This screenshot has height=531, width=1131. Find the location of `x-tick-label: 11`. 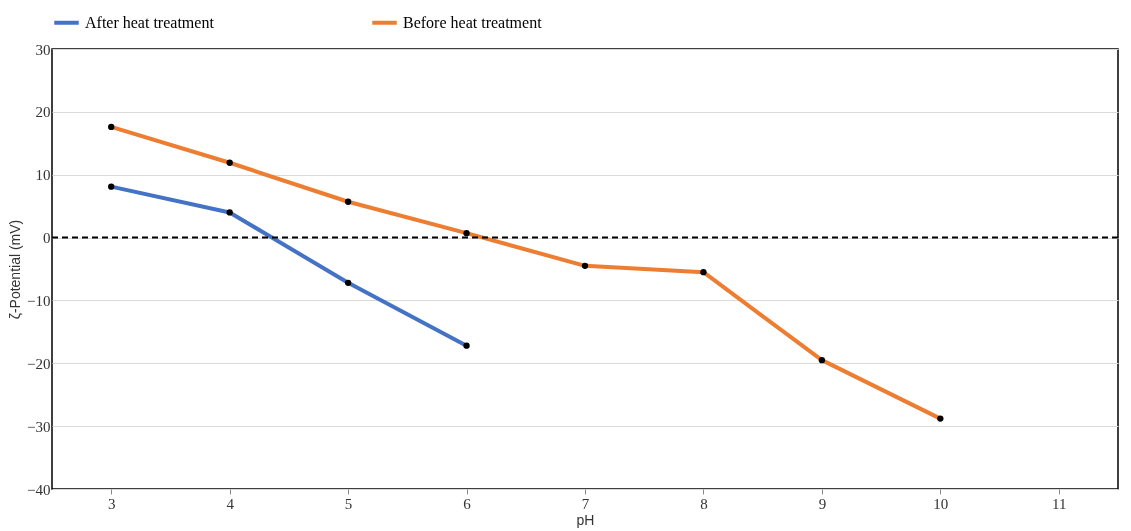

x-tick-label: 11 is located at coordinates (1059, 503).